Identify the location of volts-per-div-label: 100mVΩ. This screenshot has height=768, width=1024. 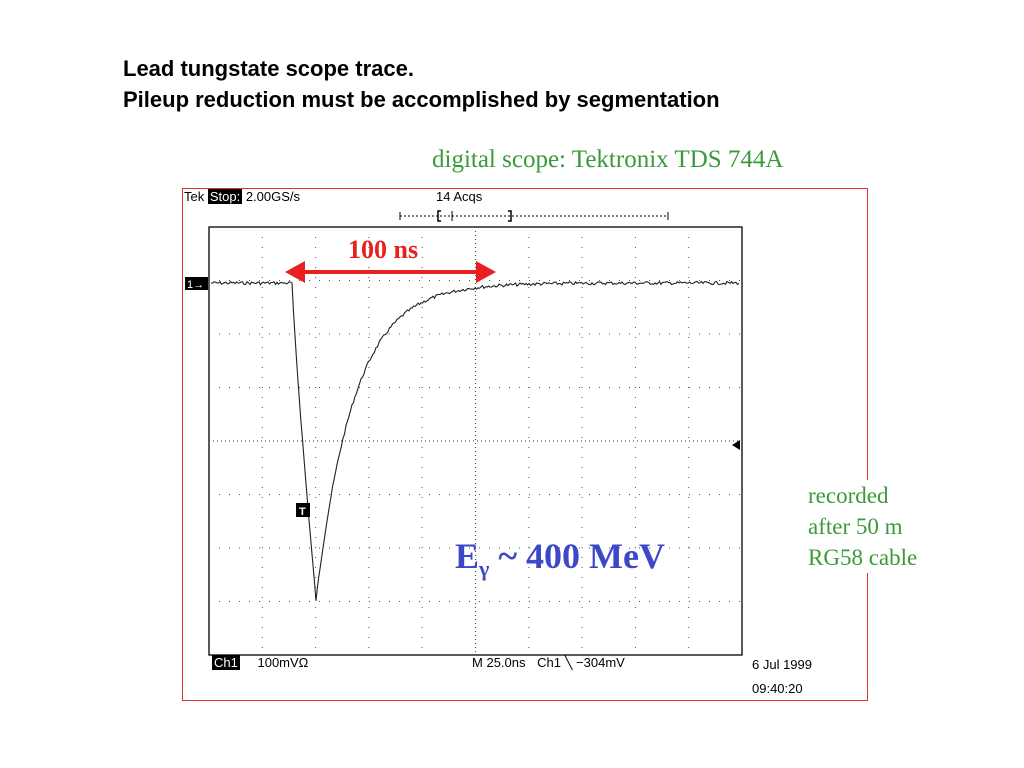
(283, 662).